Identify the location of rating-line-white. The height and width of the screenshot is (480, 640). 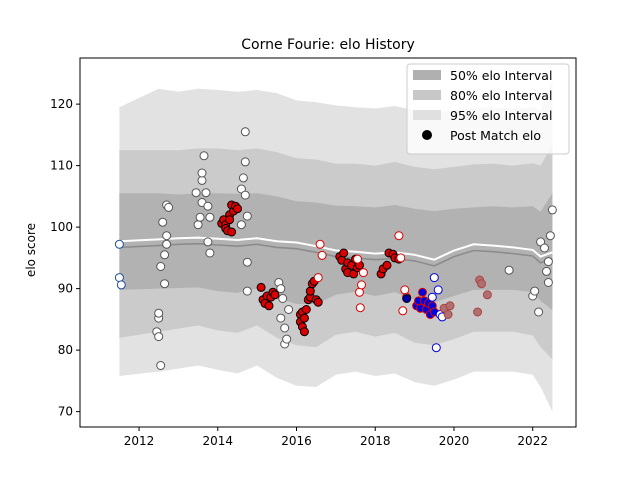
(336, 248).